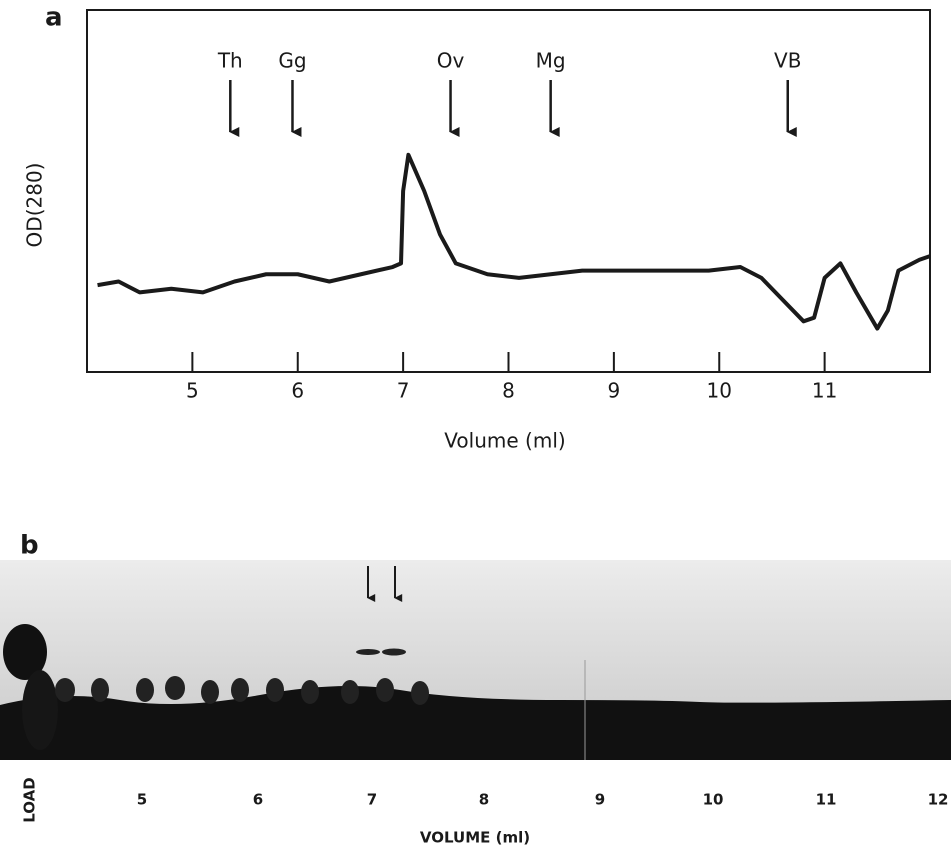 This screenshot has width=951, height=847. I want to click on gel-labels: LOAD 5 6 7 8 9 10 11 12, so click(485, 799).